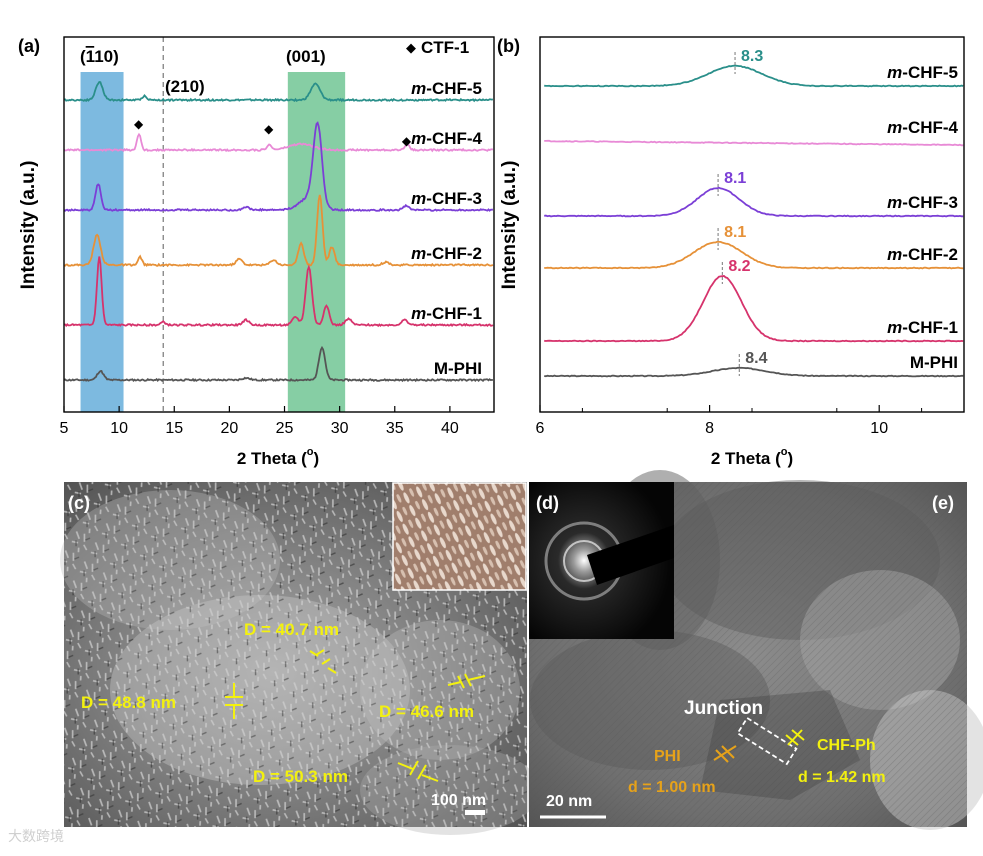 The width and height of the screenshot is (983, 856). Describe the element at coordinates (454, 138) in the screenshot. I see `panel-a-label-m-chf-4-suffix: -CHF-4` at that location.